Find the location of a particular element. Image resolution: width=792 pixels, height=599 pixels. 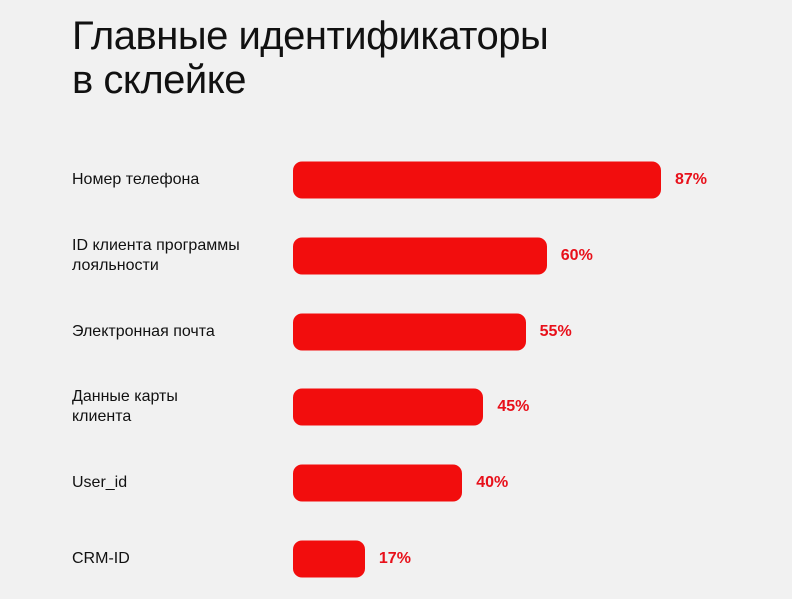

category-label: CRM-ID is located at coordinates (101, 558).